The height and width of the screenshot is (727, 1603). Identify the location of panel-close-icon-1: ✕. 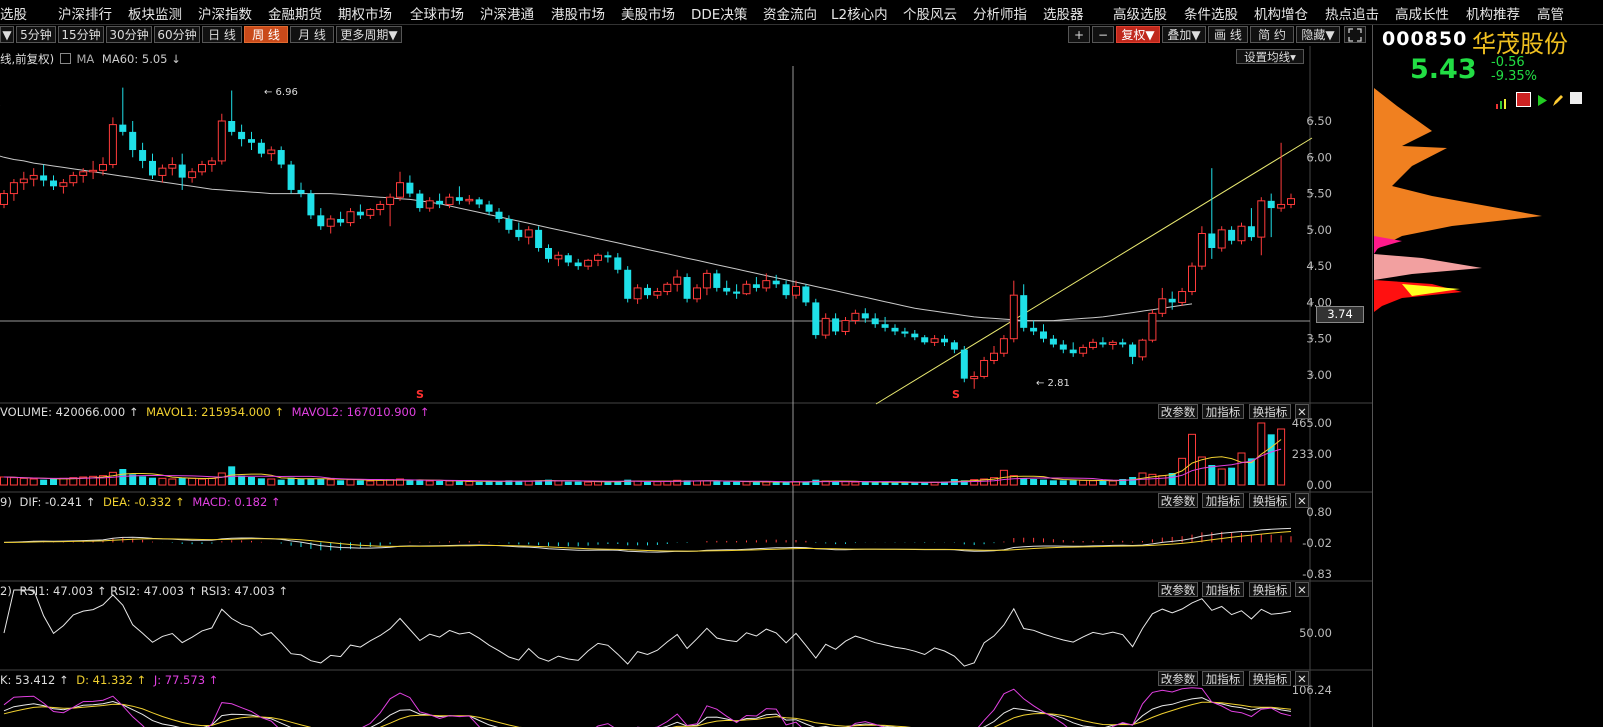
(1302, 500).